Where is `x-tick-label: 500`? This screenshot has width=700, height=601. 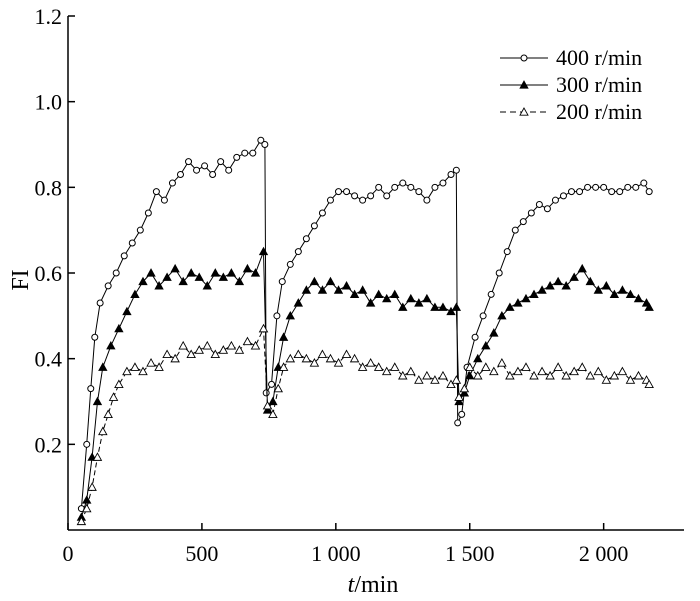 x-tick-label: 500 is located at coordinates (201, 553).